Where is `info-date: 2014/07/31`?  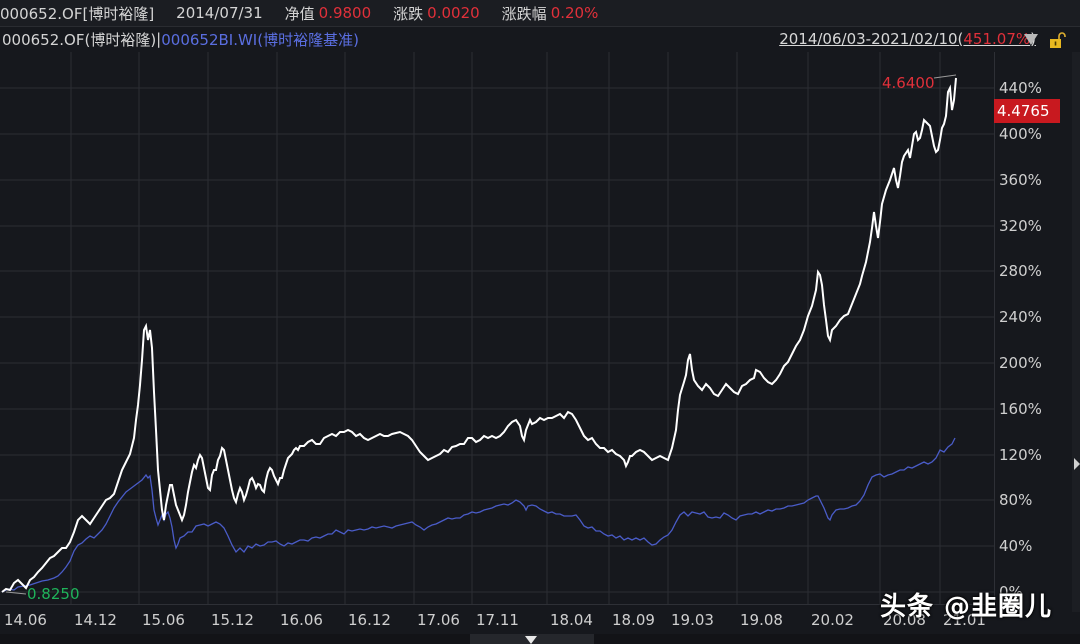
info-date: 2014/07/31 is located at coordinates (219, 13).